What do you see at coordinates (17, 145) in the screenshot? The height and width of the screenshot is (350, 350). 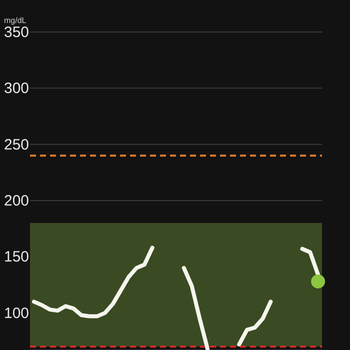 I see `y-tick-label: 250` at bounding box center [17, 145].